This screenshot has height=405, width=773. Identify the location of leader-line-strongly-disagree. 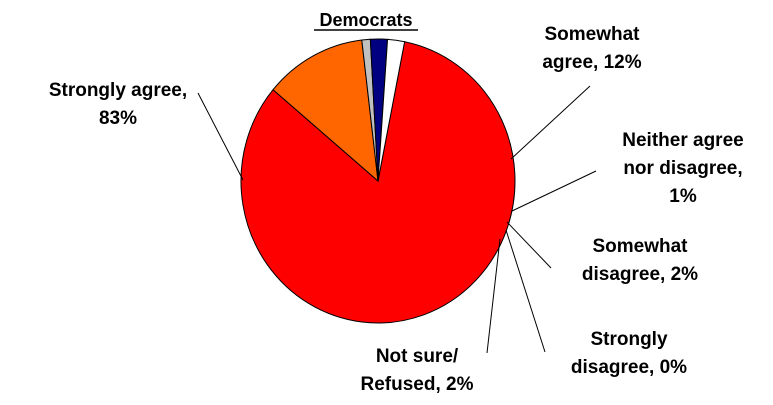
(525, 291).